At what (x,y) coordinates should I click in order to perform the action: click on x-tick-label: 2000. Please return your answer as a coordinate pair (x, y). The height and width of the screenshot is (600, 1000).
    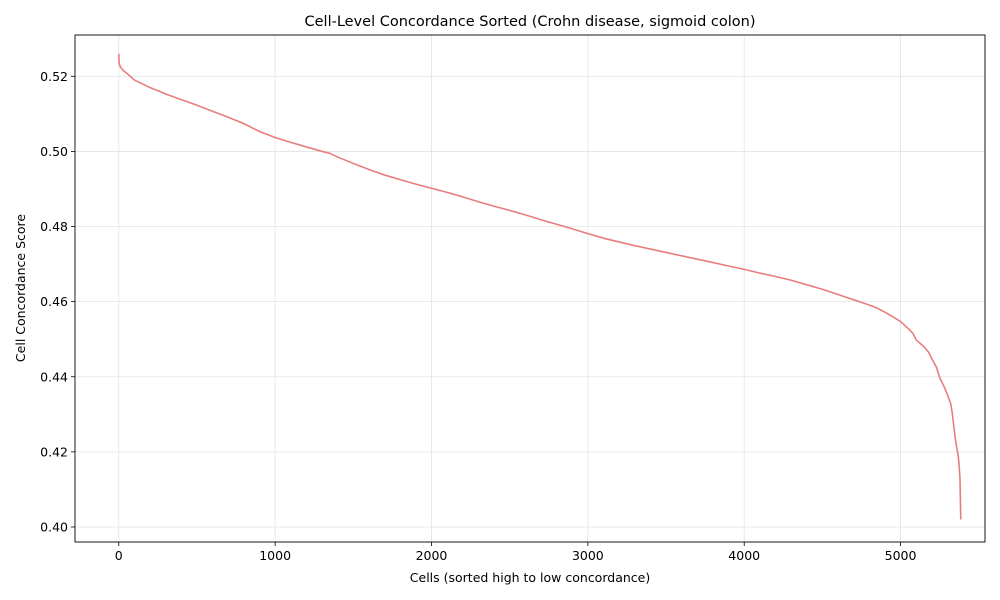
    Looking at the image, I should click on (432, 555).